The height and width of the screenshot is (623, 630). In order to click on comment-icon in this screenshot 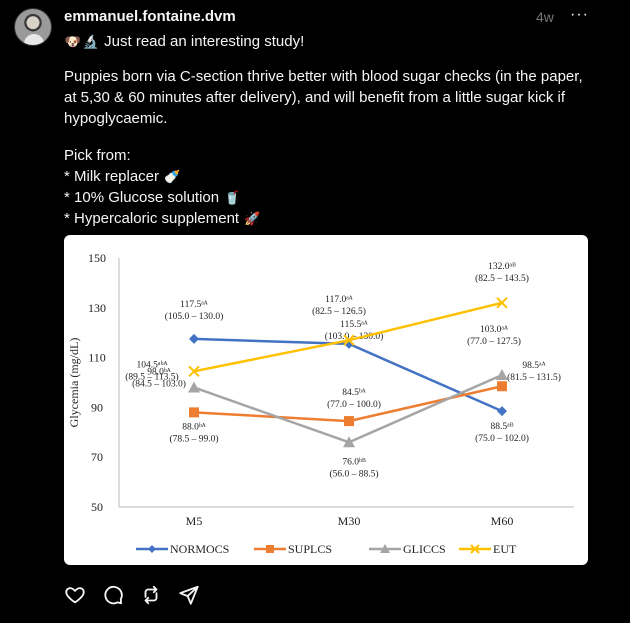, I will do `click(113, 595)`.